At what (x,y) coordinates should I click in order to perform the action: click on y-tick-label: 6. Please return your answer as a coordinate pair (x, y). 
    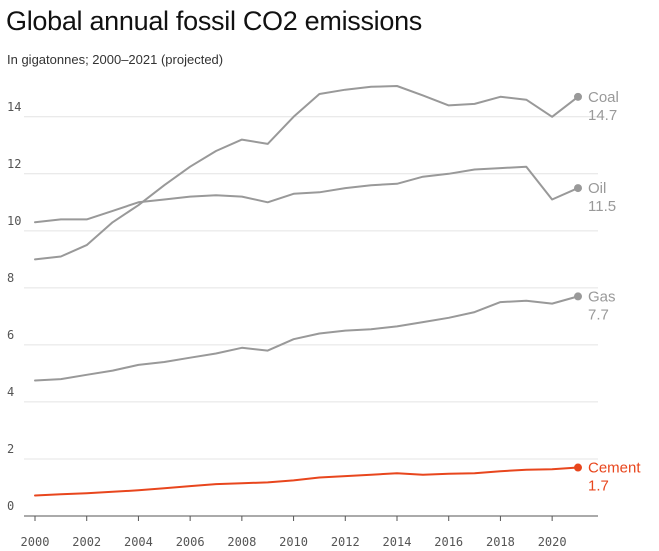
    Looking at the image, I should click on (10, 335).